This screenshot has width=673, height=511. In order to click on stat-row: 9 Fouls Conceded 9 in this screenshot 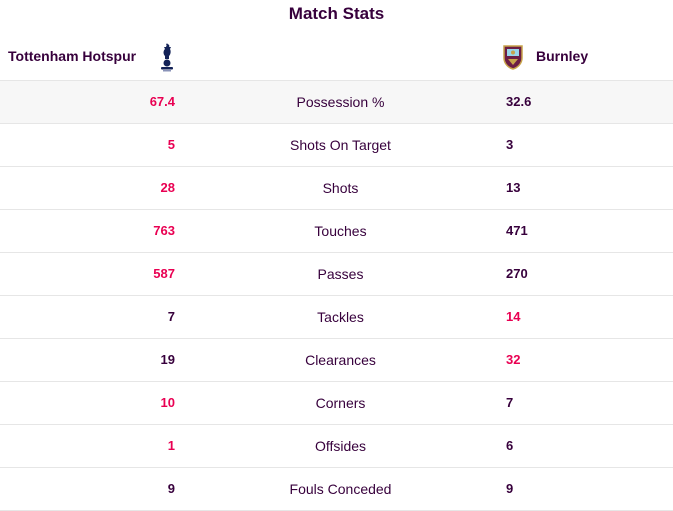, I will do `click(336, 489)`.